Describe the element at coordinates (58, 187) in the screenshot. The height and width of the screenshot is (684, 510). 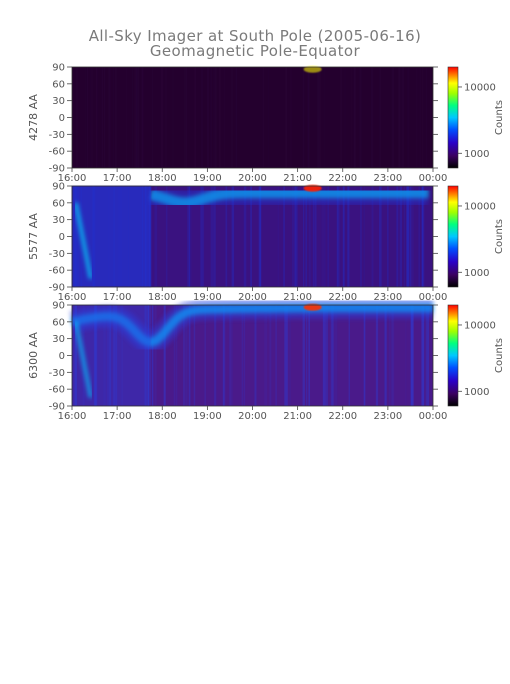
I see `y-tick-label: 90` at that location.